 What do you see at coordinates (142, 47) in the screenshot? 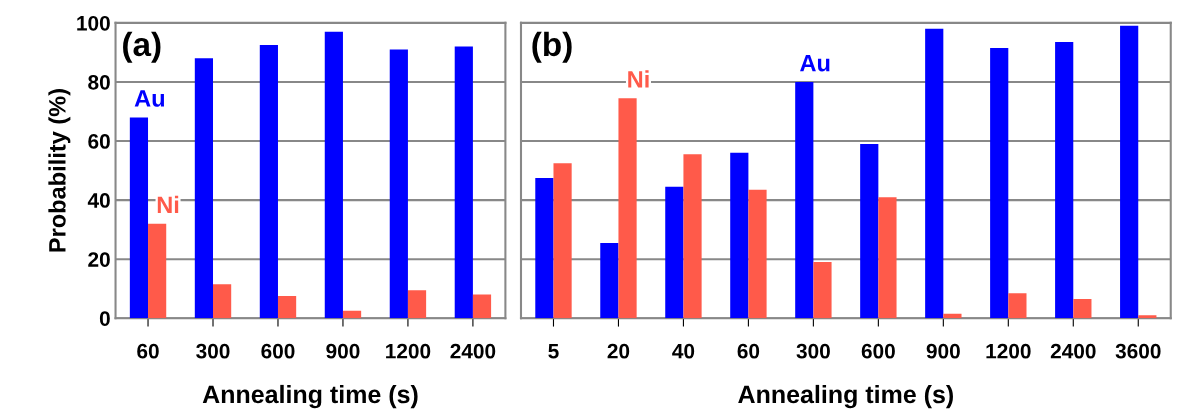
I see `annotation: (a)` at bounding box center [142, 47].